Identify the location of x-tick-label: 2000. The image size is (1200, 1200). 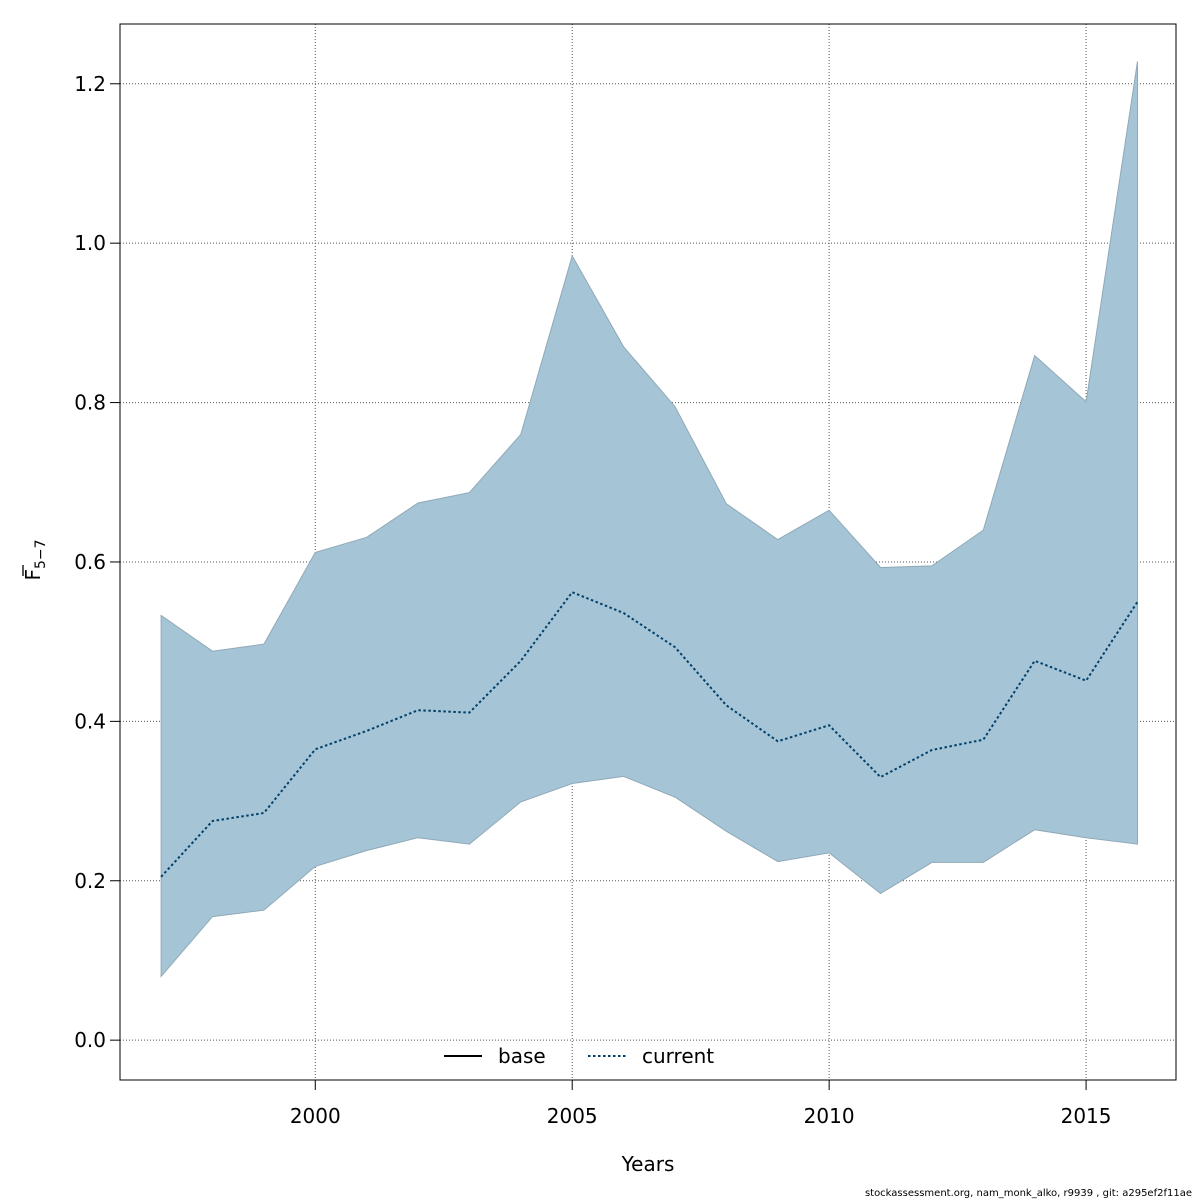
(315, 1116).